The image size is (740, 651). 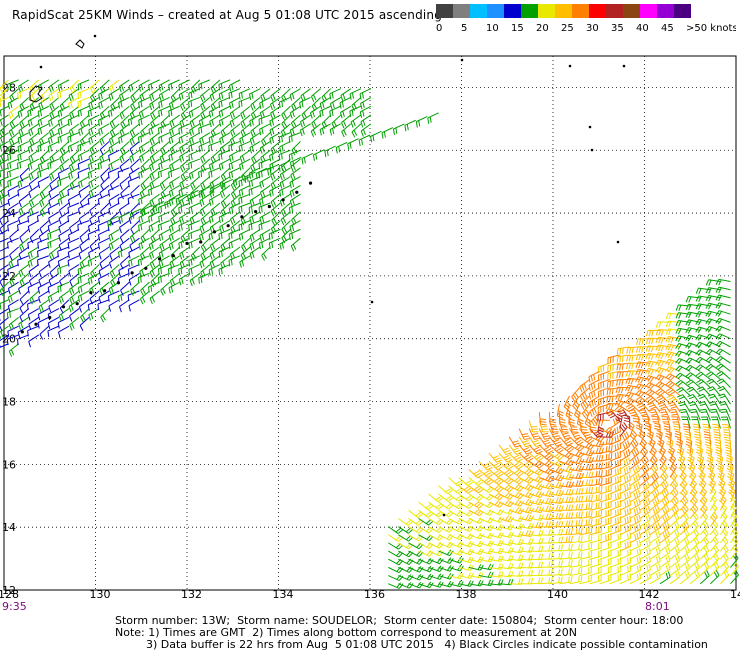 I want to click on island-dot, so click(x=372, y=302).